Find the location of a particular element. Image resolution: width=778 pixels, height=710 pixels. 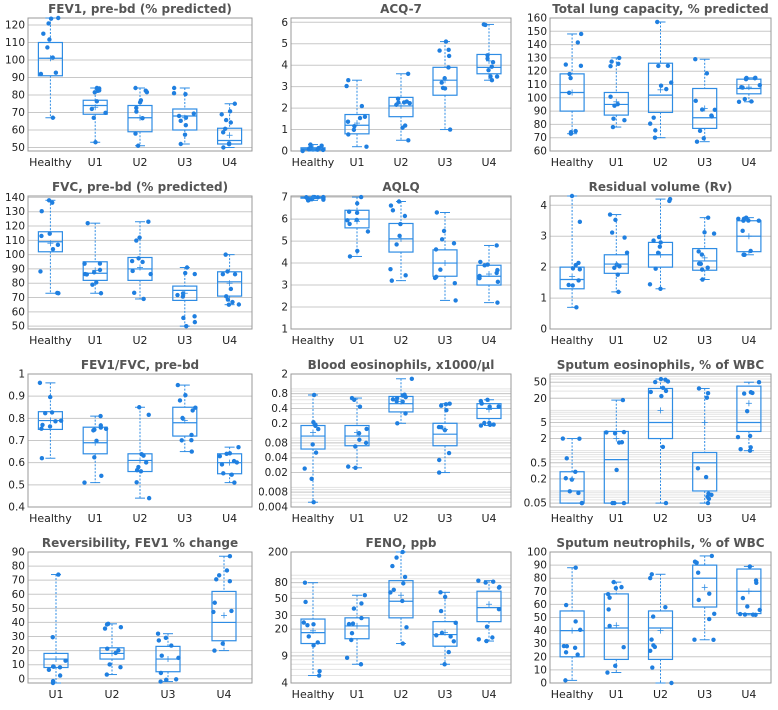

y-tick-label: 10 is located at coordinates (540, 670).